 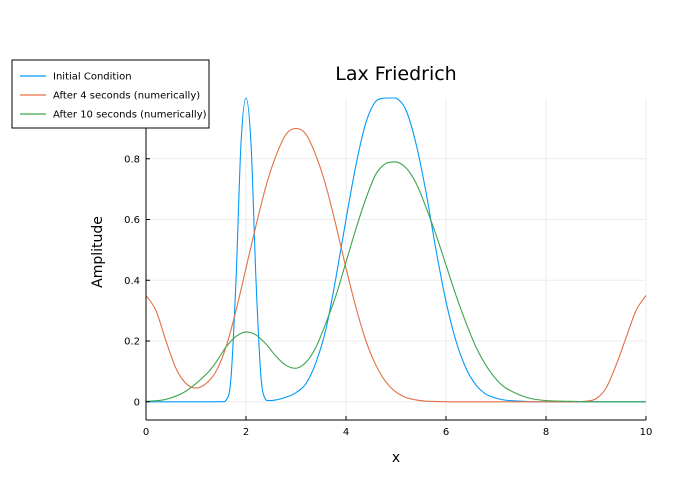 What do you see at coordinates (246, 432) in the screenshot?
I see `x-tick-label: 2` at bounding box center [246, 432].